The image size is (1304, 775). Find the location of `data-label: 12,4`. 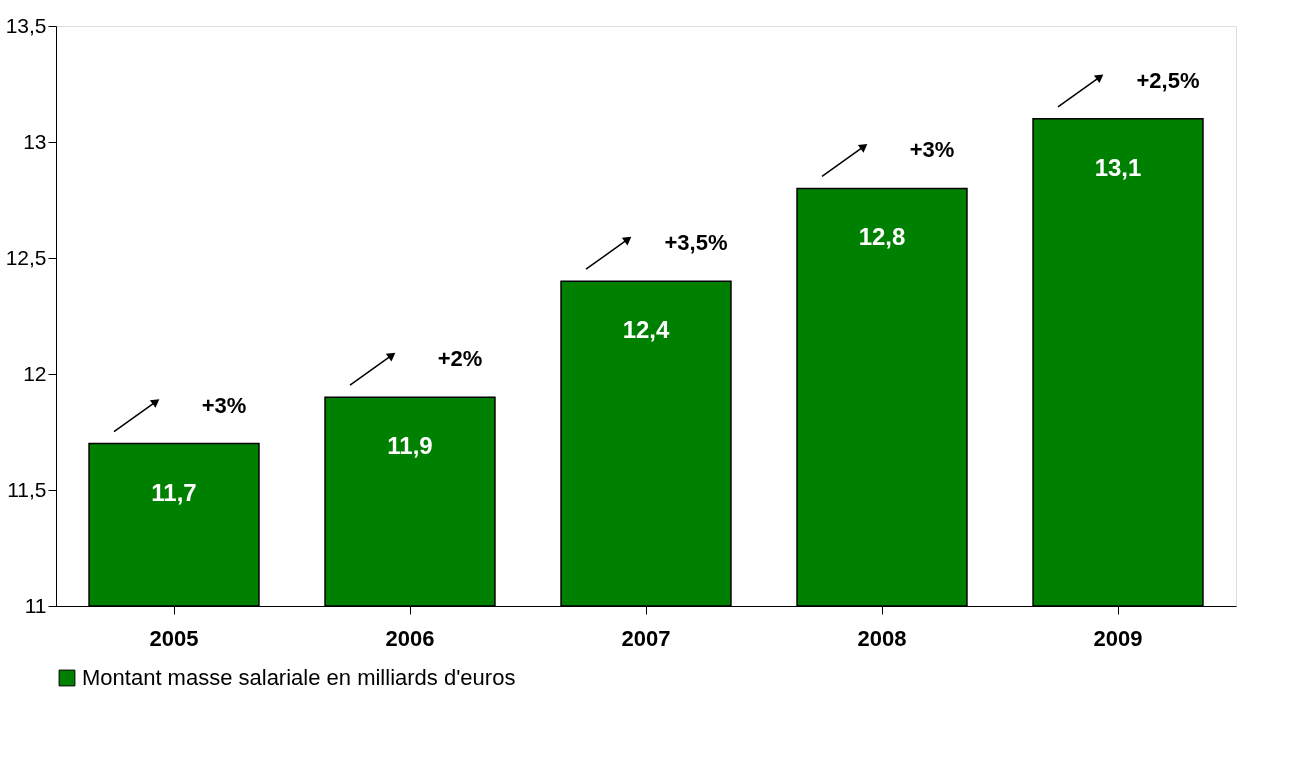

data-label: 12,4 is located at coordinates (646, 330).